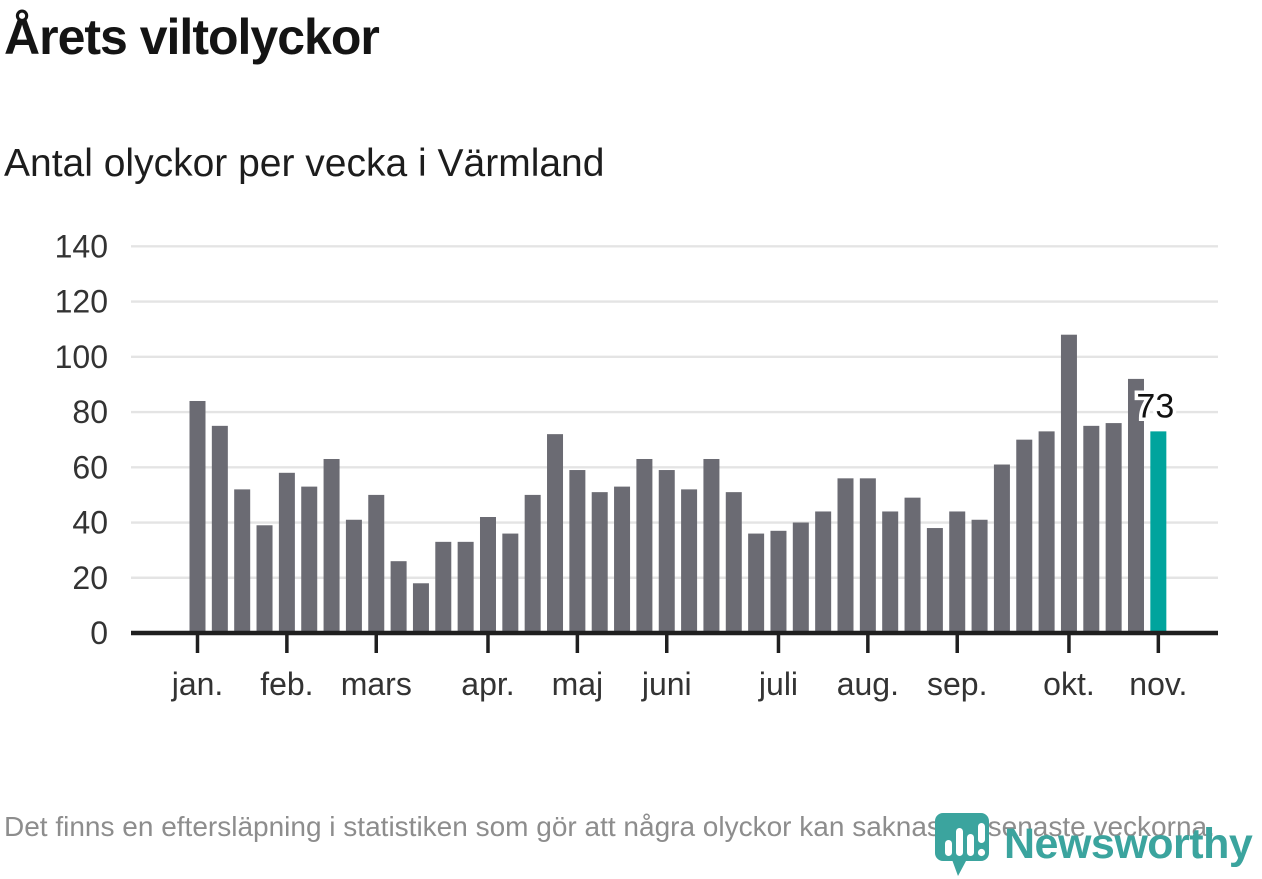 The image size is (1262, 879). What do you see at coordinates (1155, 406) in the screenshot?
I see `highlight-value-label: 73` at bounding box center [1155, 406].